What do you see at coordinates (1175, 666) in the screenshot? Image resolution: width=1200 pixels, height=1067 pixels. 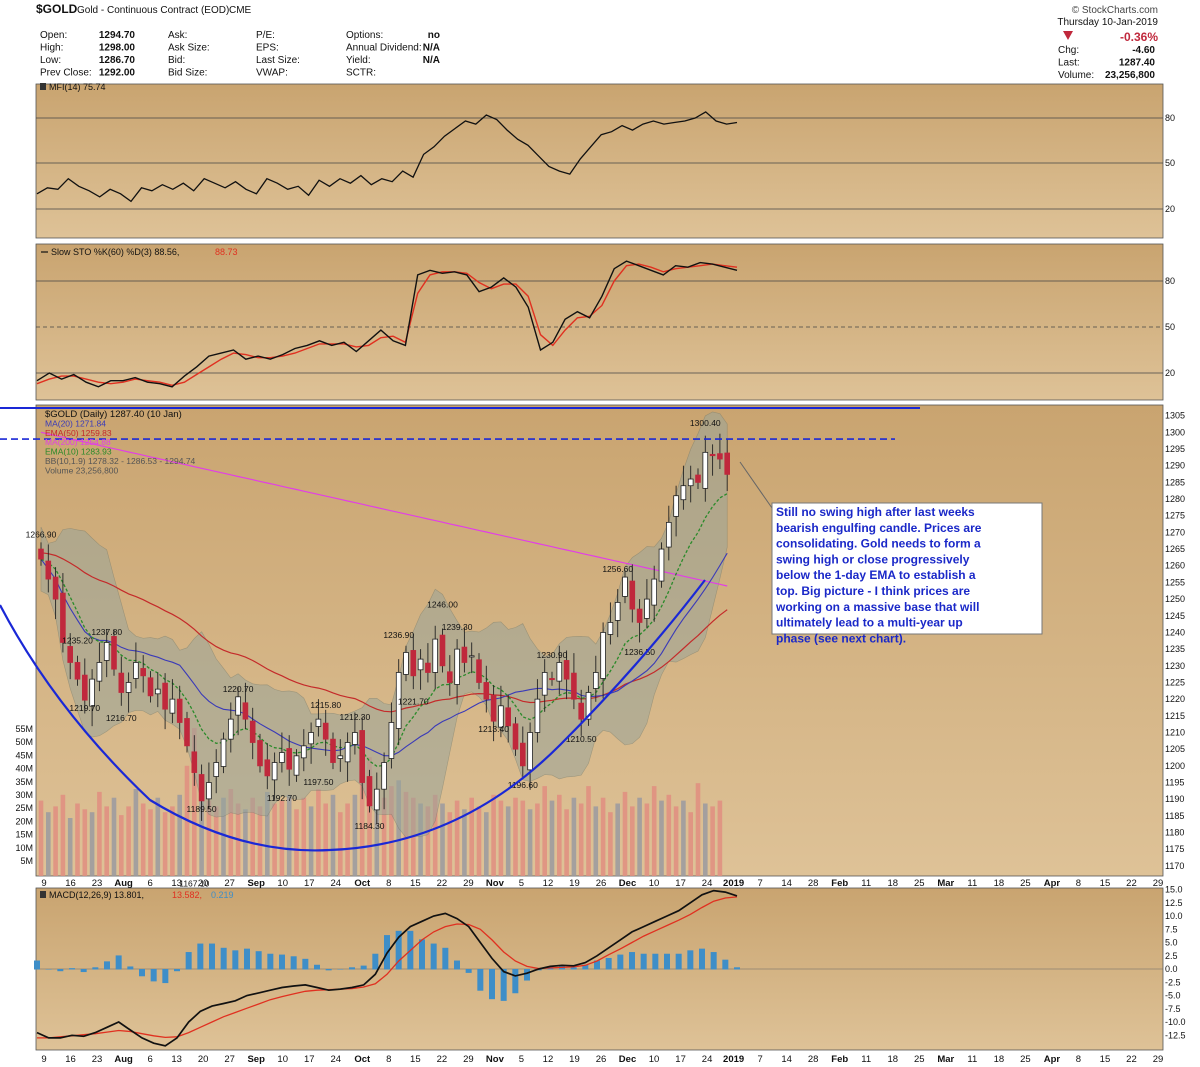 I see `price-tick: 1230` at bounding box center [1175, 666].